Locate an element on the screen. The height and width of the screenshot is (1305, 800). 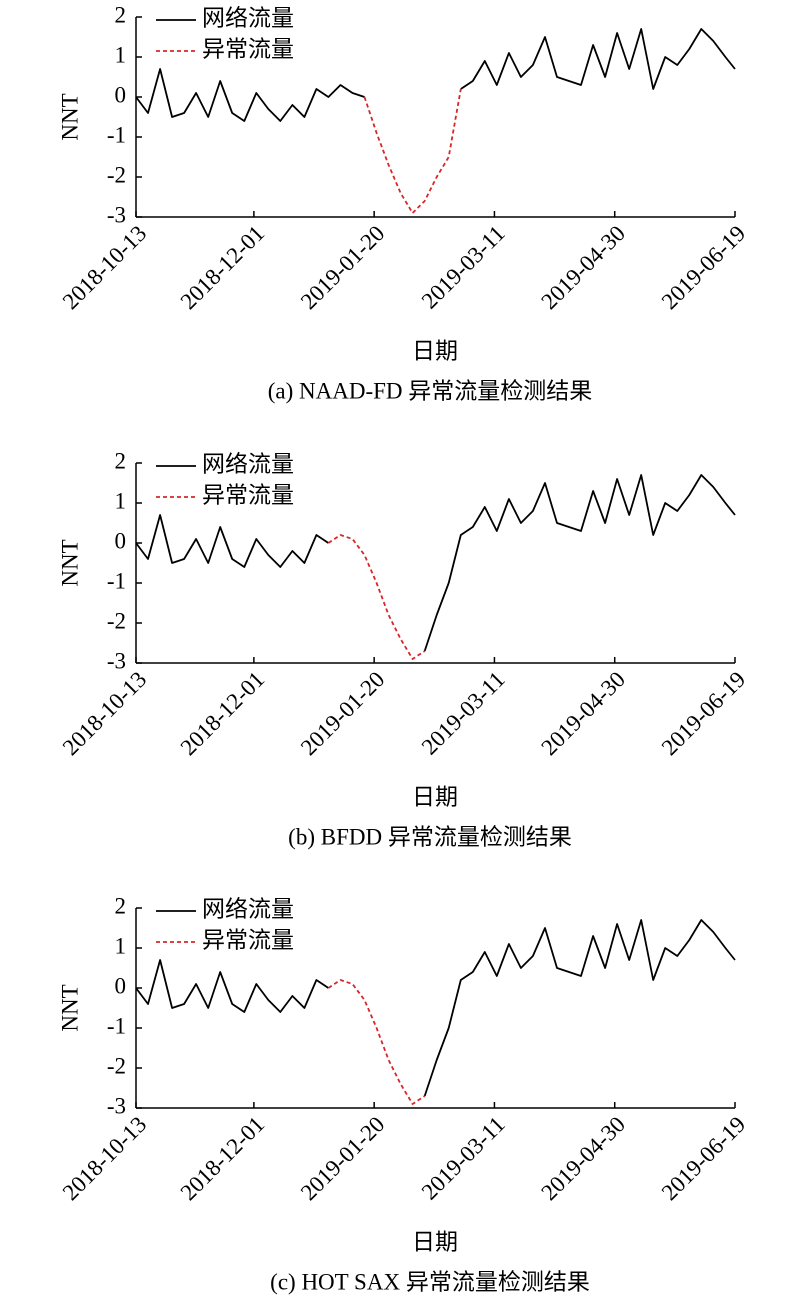
chart-title: (c) HOT SAX 异常流量检测结果 is located at coordinates (430, 1281).